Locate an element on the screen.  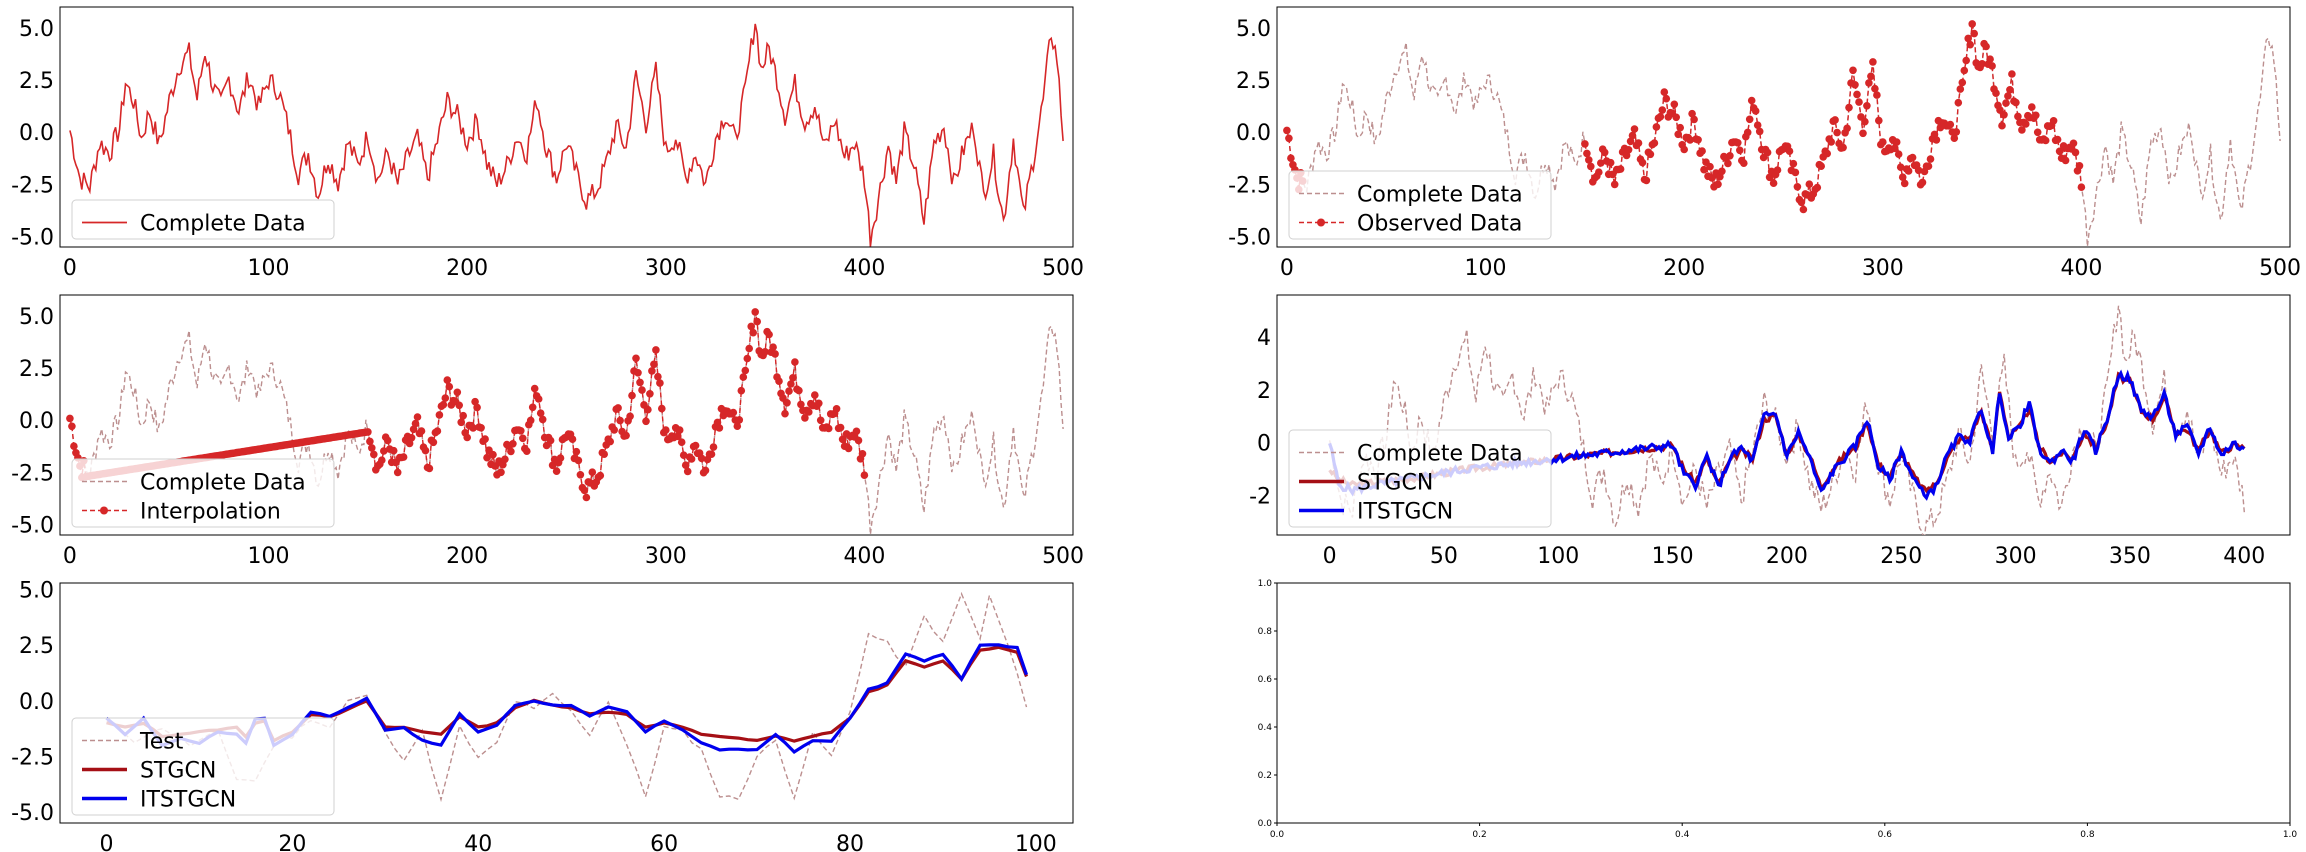
legend: Complete Data STGCN ITSTGCN is located at coordinates (1420, 478).